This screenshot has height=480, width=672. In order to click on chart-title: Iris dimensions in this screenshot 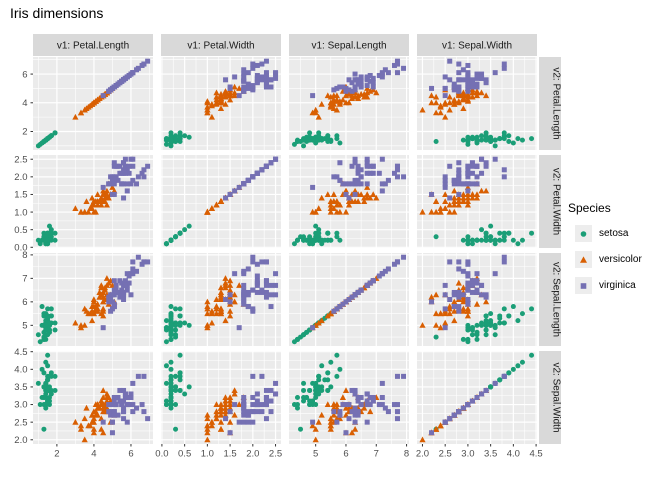, I will do `click(57, 13)`.